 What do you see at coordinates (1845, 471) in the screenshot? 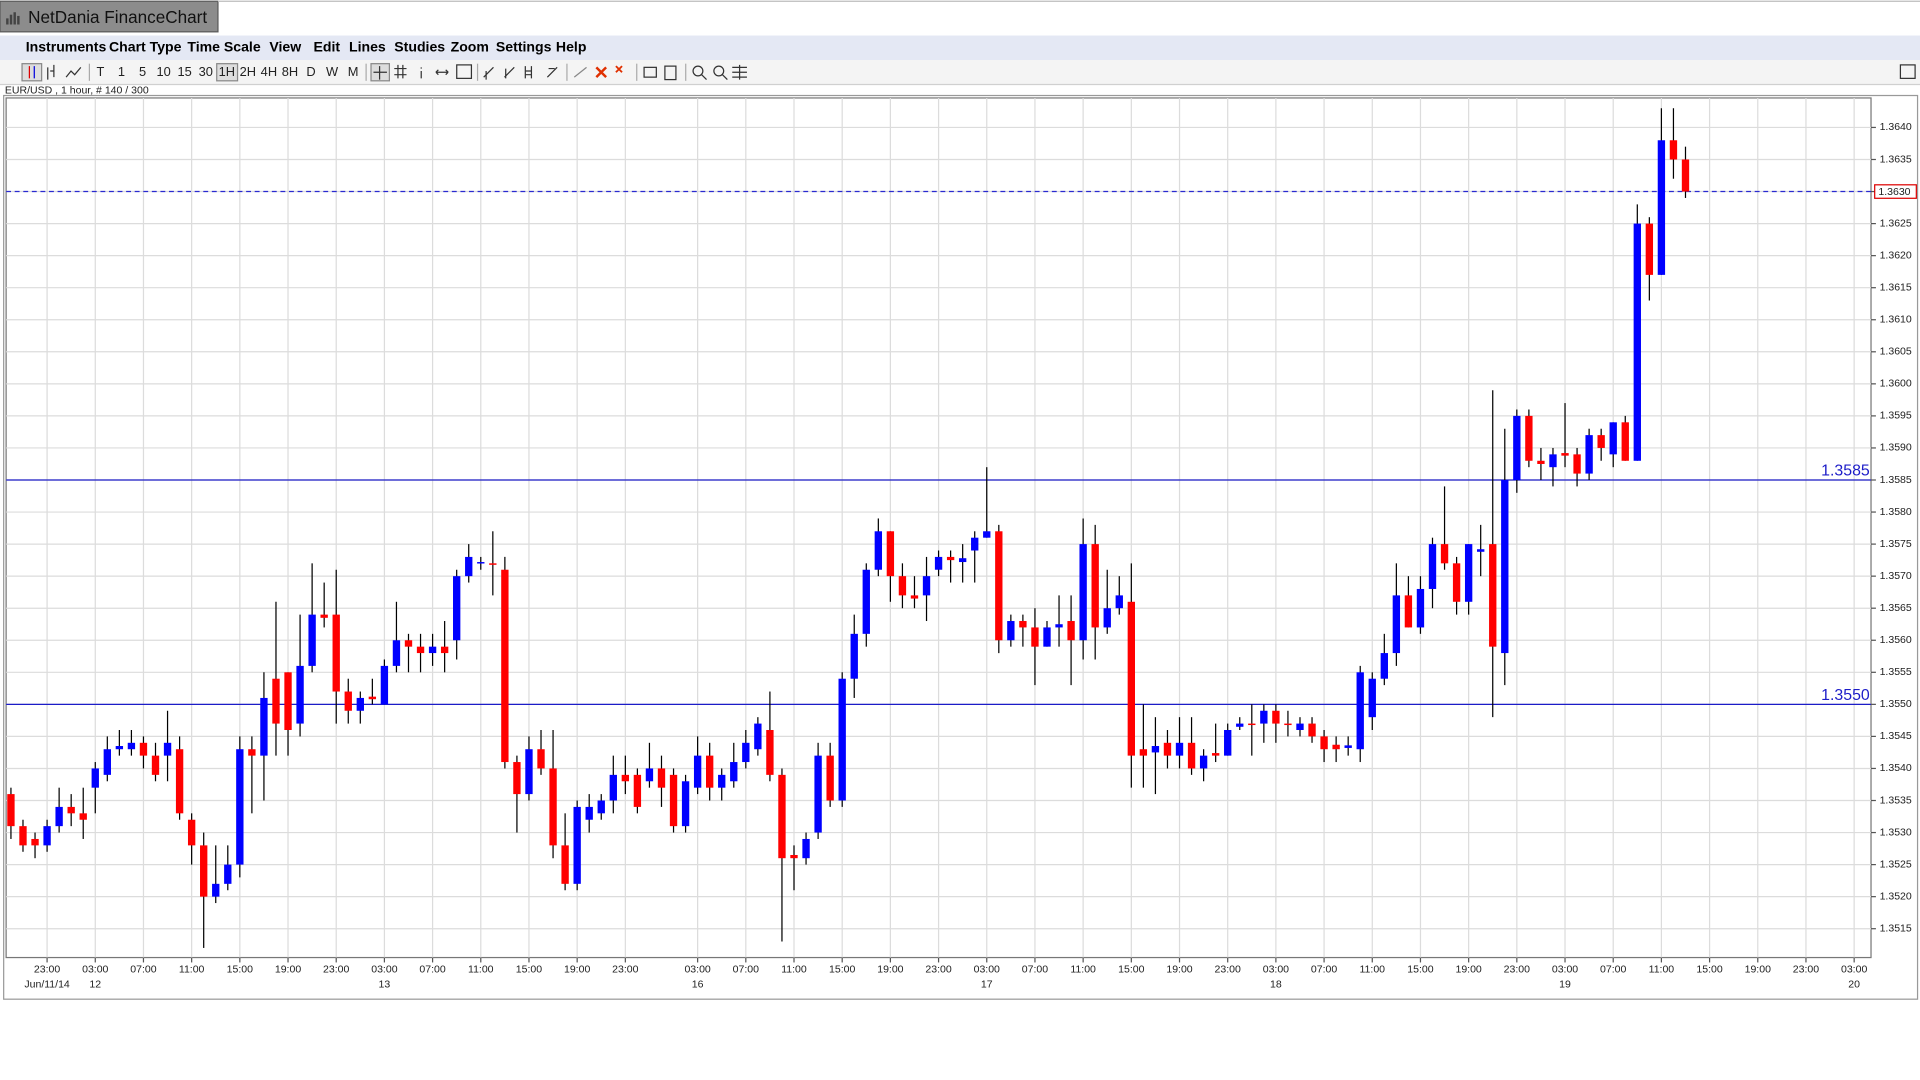
I see `level-label: 1.3585` at bounding box center [1845, 471].